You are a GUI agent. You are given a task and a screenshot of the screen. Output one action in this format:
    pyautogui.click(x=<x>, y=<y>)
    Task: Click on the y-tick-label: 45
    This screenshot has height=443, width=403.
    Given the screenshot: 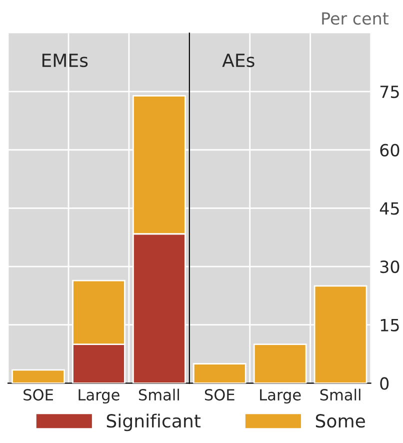 What is the action you would take?
    pyautogui.click(x=389, y=208)
    